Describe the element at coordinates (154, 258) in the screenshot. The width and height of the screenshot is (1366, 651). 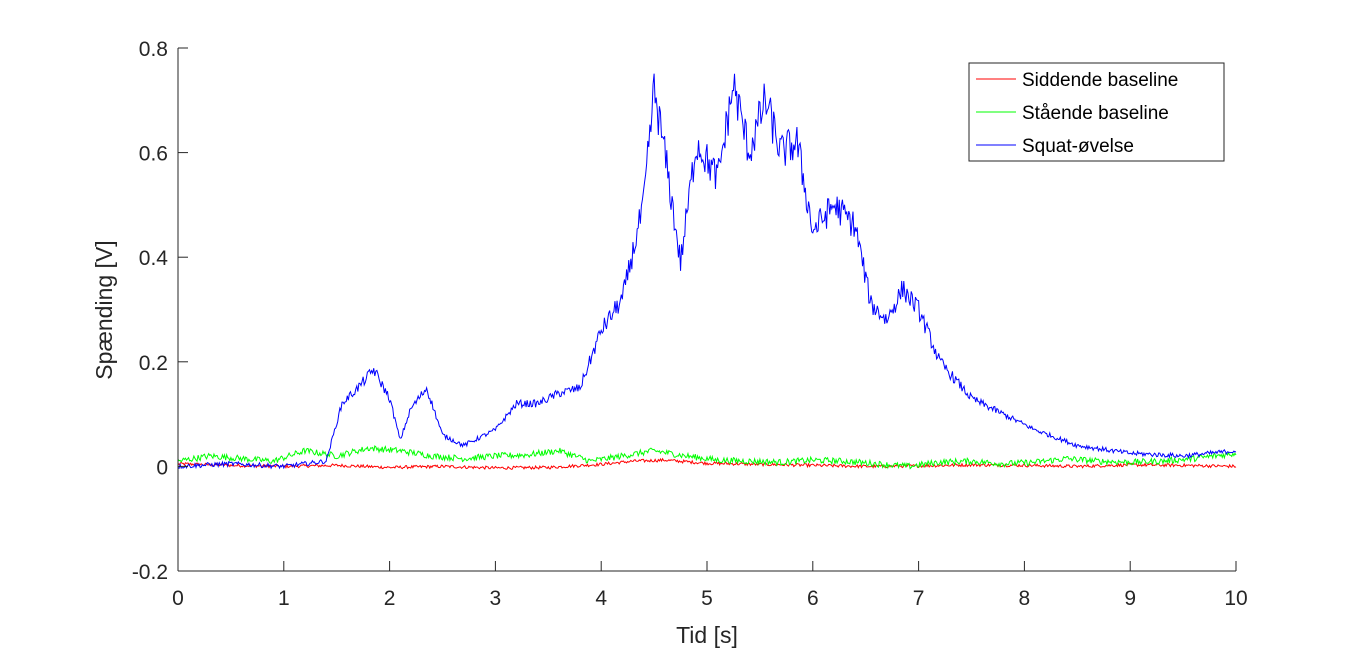
I see `y-tick-label: 0.4` at that location.